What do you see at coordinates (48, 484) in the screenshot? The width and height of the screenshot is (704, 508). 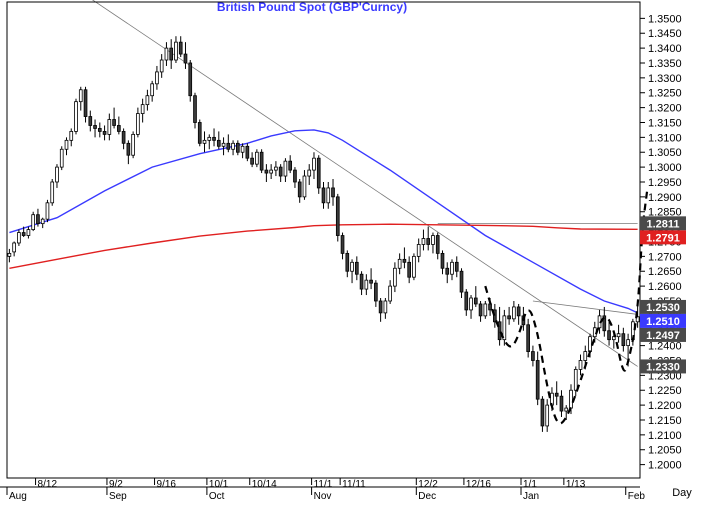 I see `x-tick-label: 8/12` at bounding box center [48, 484].